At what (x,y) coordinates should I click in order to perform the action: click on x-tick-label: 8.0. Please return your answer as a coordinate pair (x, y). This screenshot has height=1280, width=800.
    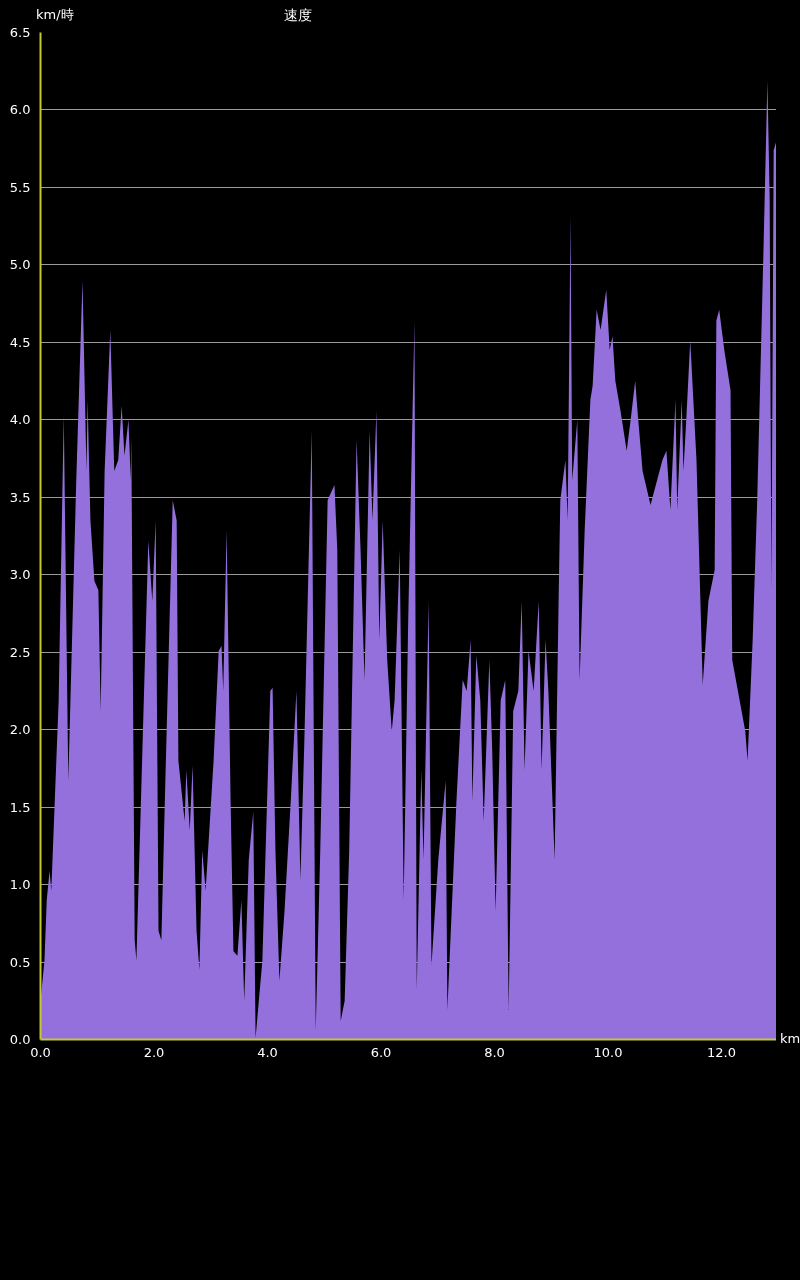
    Looking at the image, I should click on (494, 1052).